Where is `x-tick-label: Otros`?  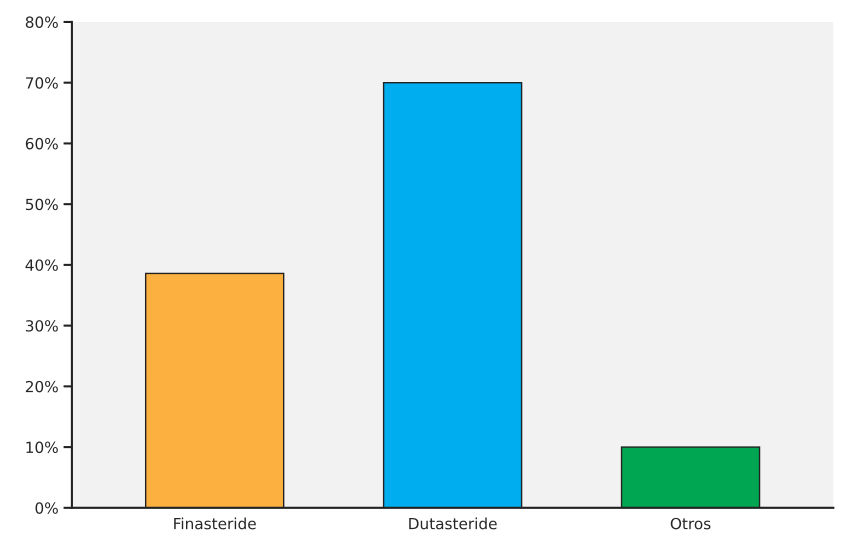
x-tick-label: Otros is located at coordinates (690, 524).